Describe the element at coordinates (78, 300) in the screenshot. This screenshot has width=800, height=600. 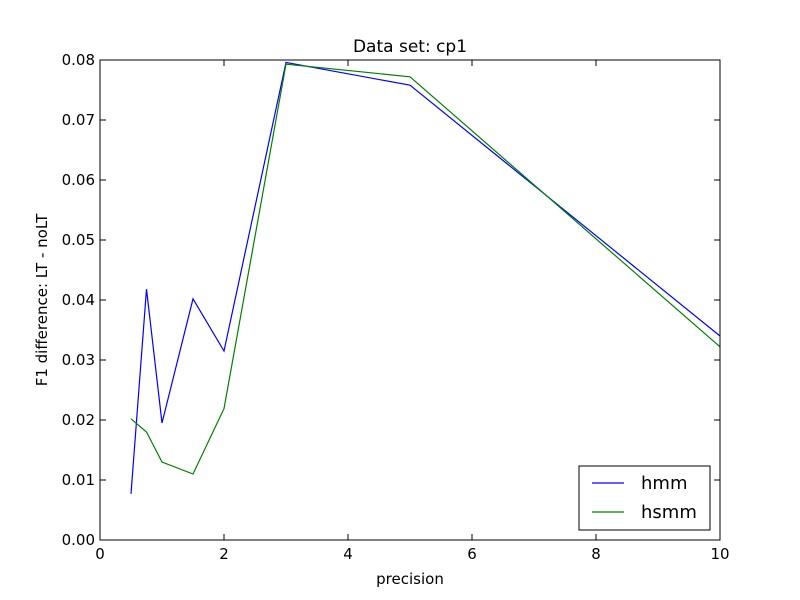
I see `y-tick-label: 0.04` at that location.